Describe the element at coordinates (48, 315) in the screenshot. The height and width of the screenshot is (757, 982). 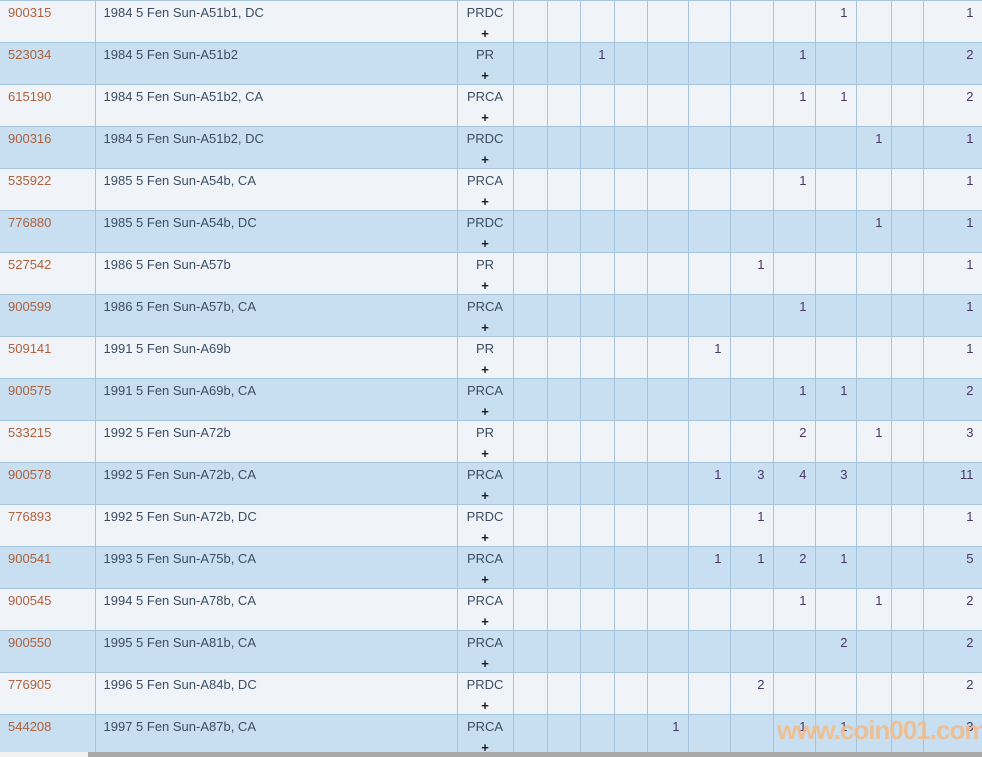
I see `coin-id-link: 900599` at that location.